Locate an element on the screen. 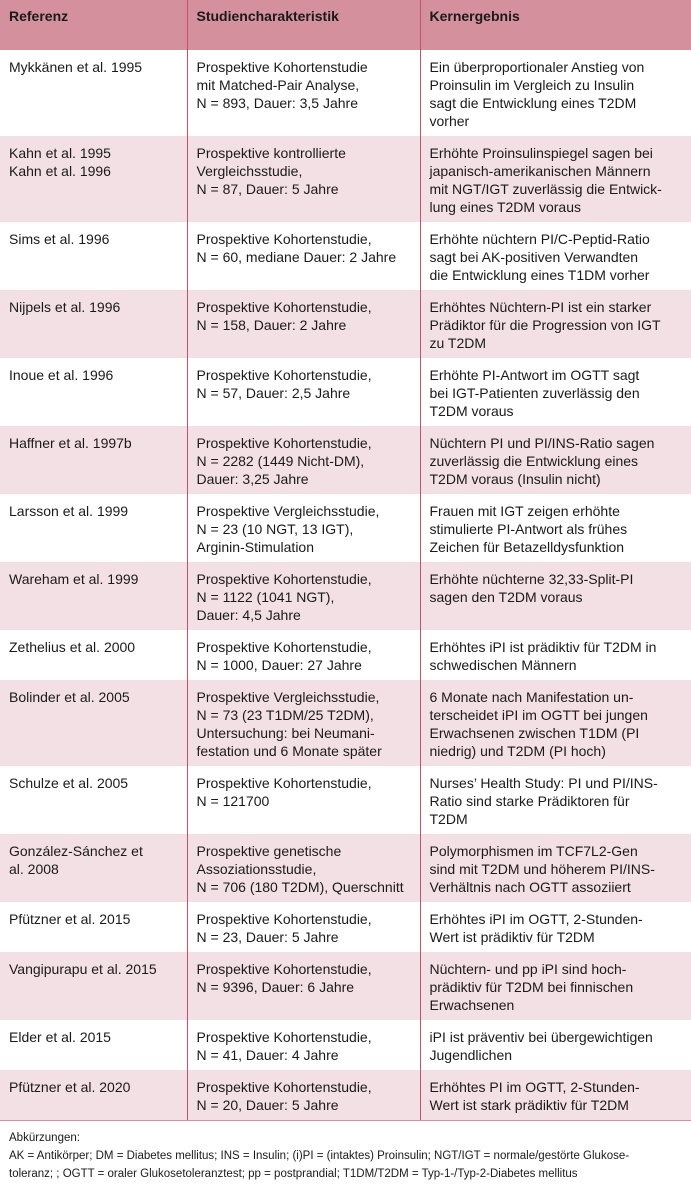 The width and height of the screenshot is (691, 1194). cell-line: N = 73 (23 T1DM/25 T2DM), is located at coordinates (285, 715).